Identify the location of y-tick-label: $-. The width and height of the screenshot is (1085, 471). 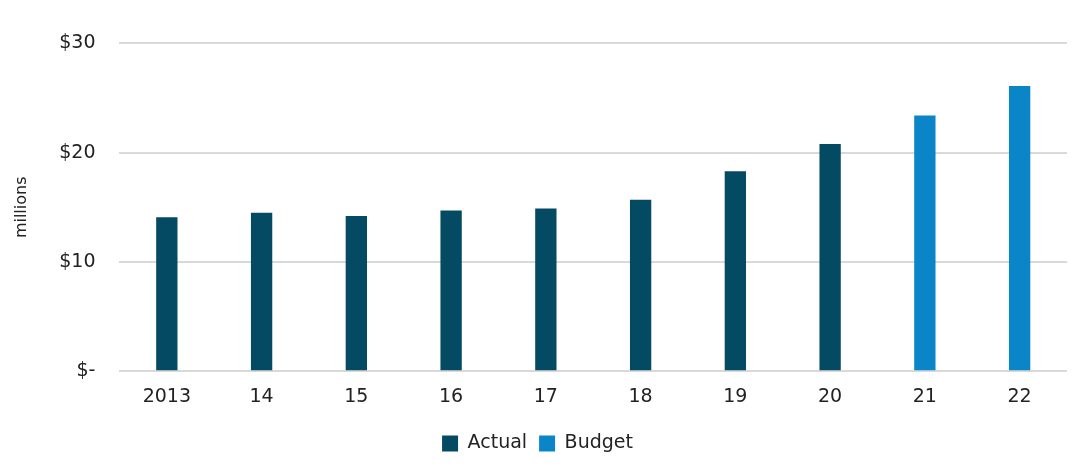
(86, 369).